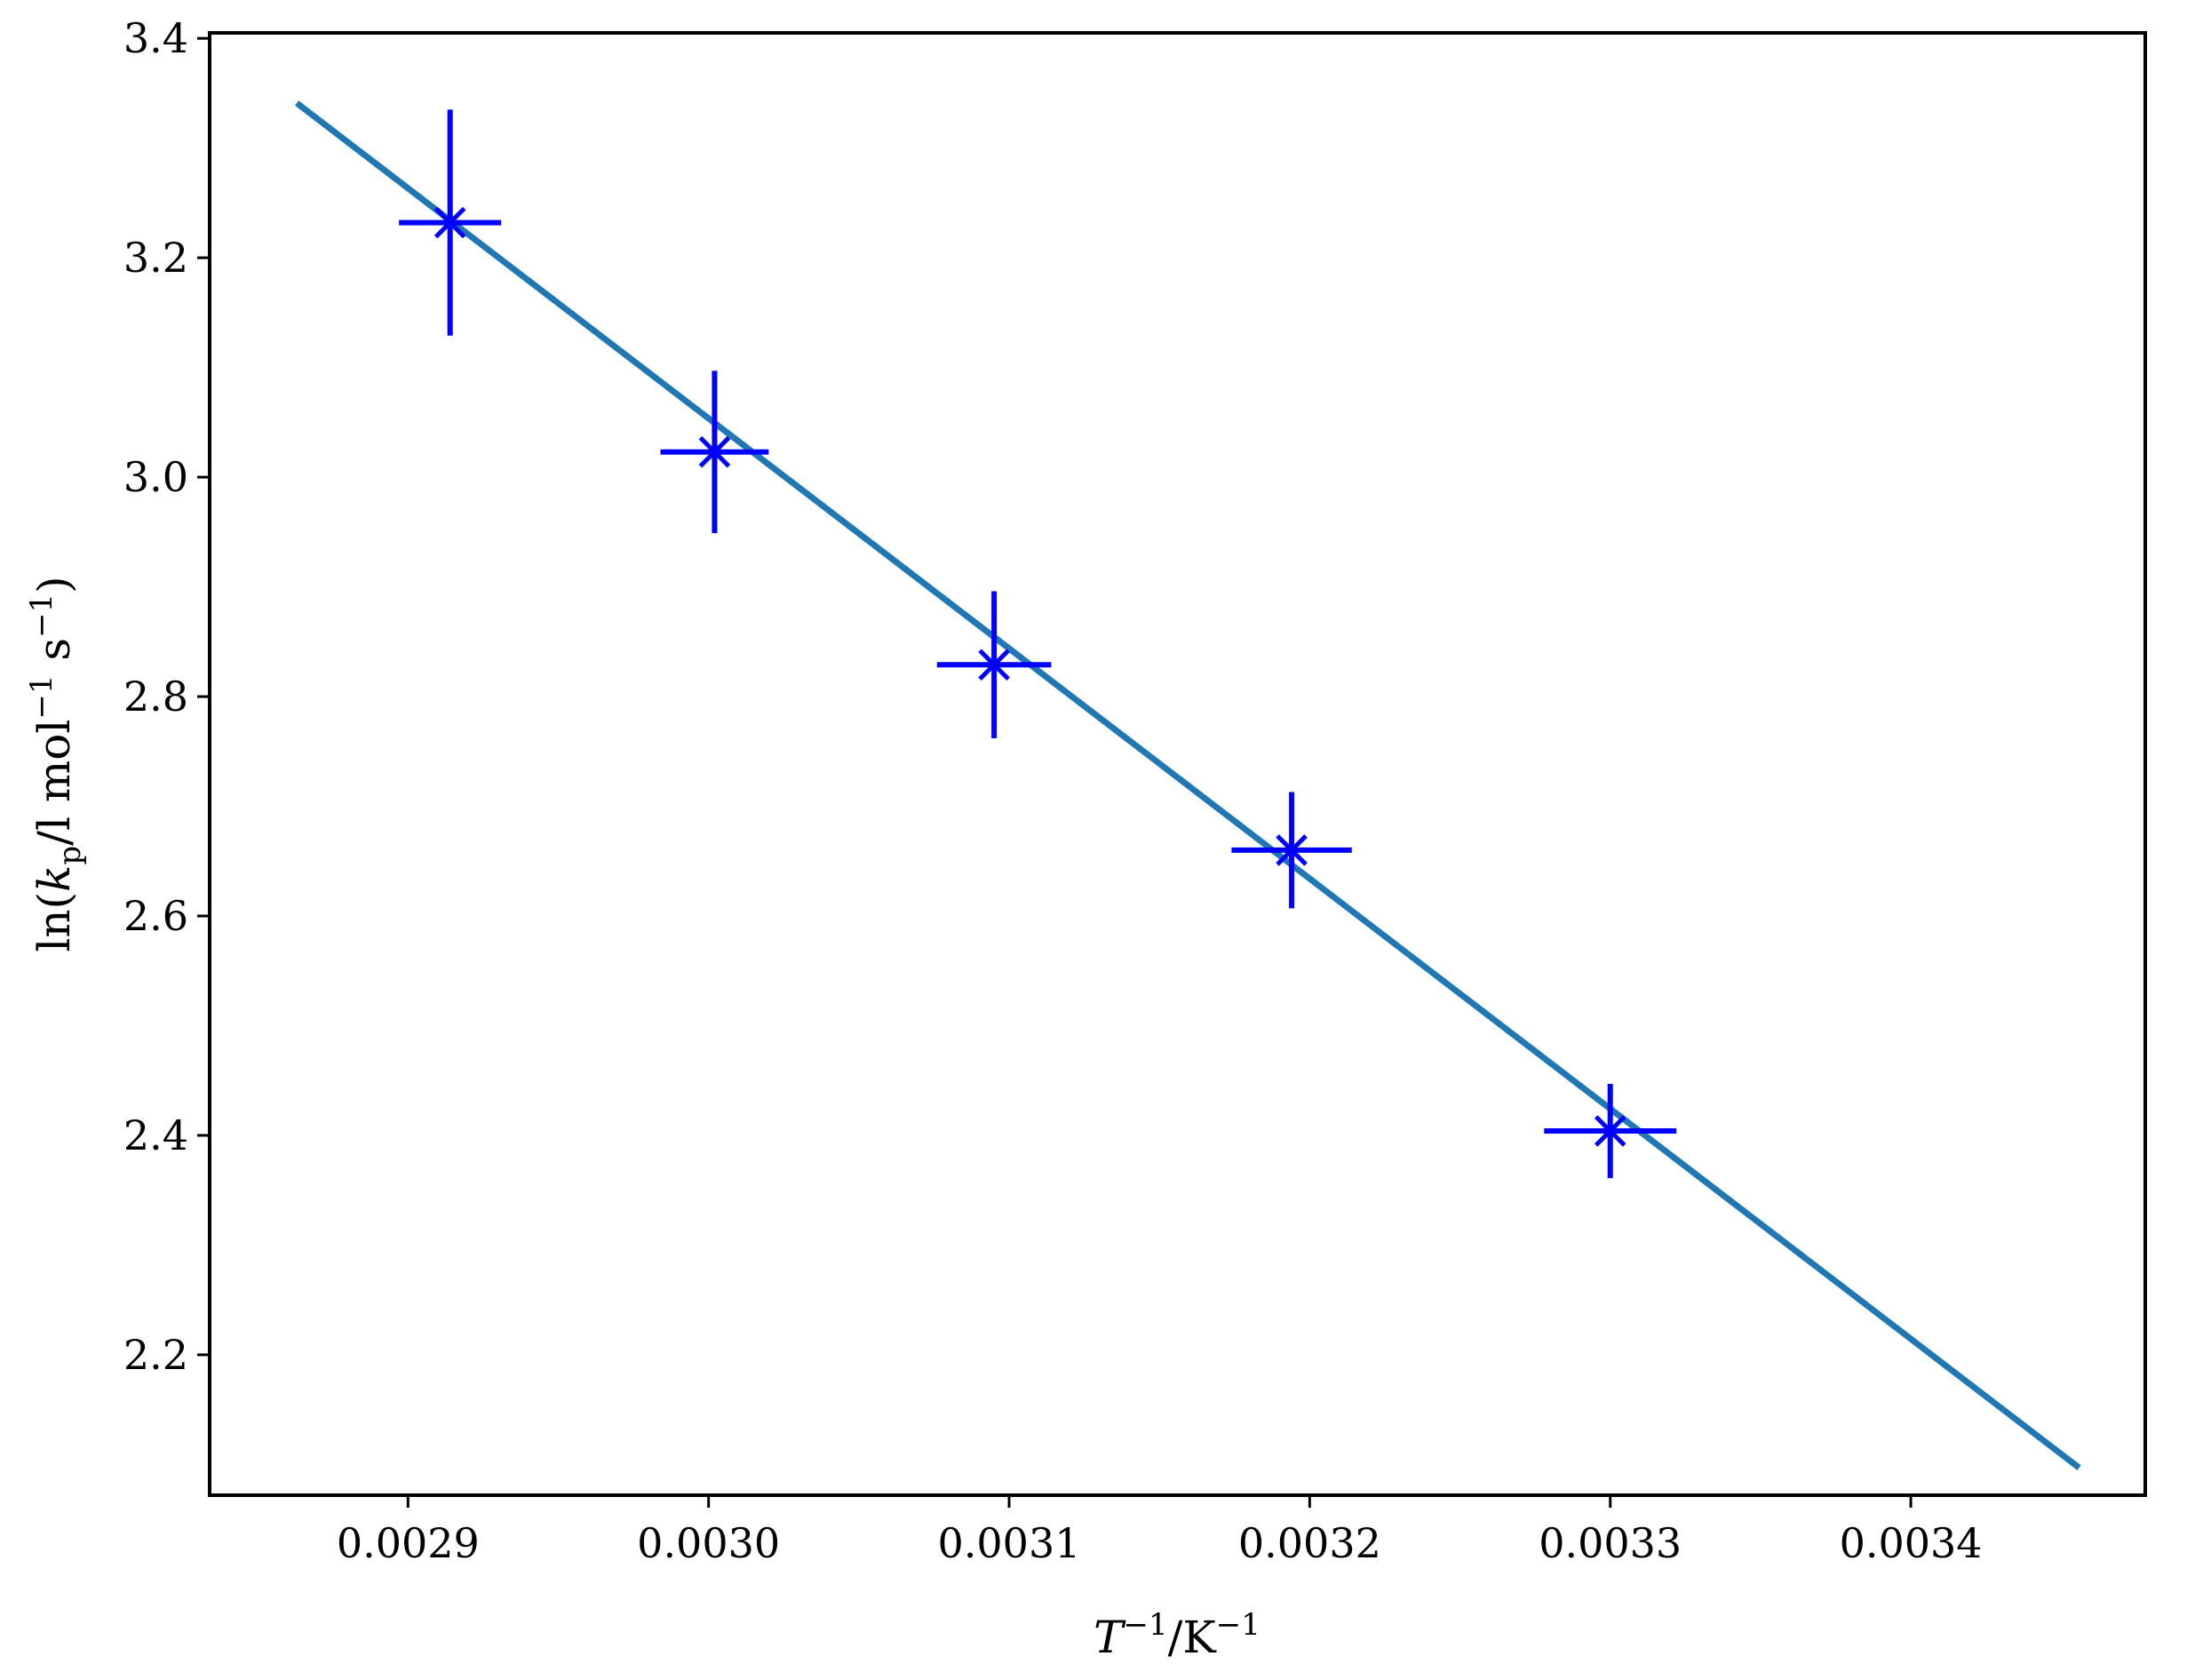 This screenshot has height=1680, width=2187. What do you see at coordinates (155, 1135) in the screenshot?
I see `y-tick-label: 2.4` at bounding box center [155, 1135].